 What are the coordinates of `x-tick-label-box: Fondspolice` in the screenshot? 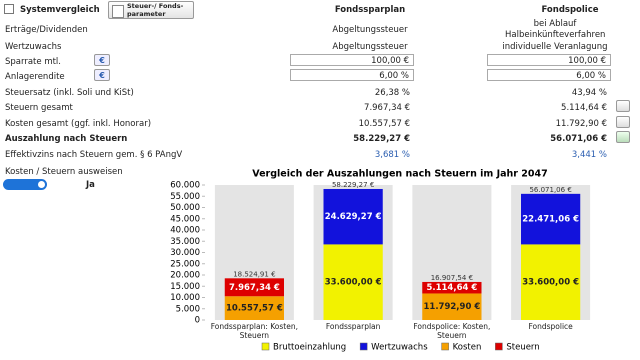 It's located at (550, 326).